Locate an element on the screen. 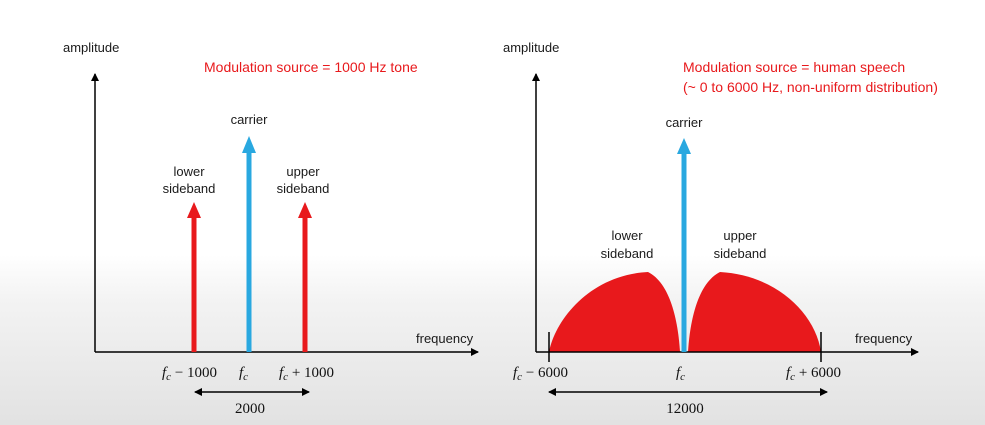 This screenshot has width=985, height=425. right-x-axis-label: frequency is located at coordinates (884, 338).